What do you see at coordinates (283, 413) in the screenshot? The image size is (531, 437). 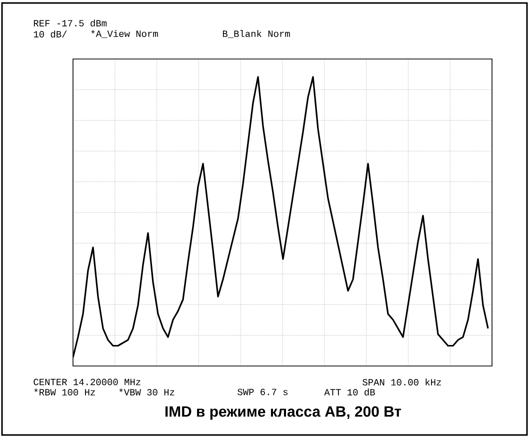 I see `text: IMD в режиме класса AB, 200 Вт` at bounding box center [283, 413].